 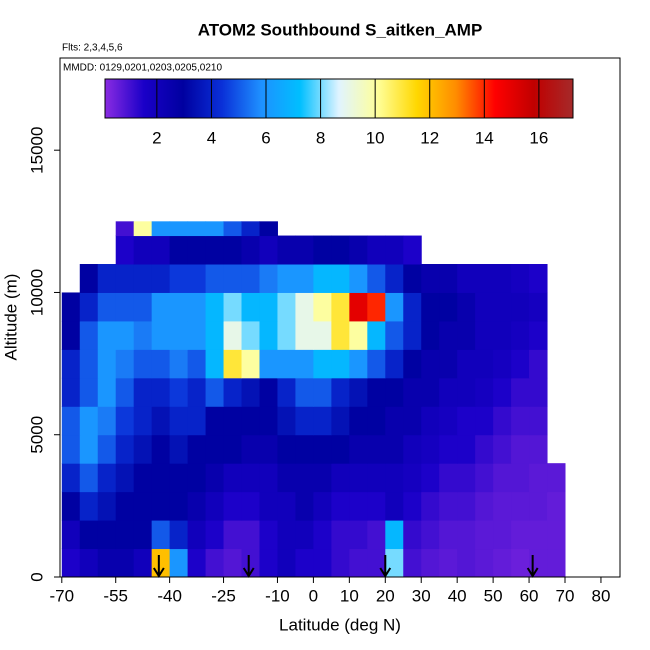 I want to click on y-tick-label: 0, so click(x=36, y=576).